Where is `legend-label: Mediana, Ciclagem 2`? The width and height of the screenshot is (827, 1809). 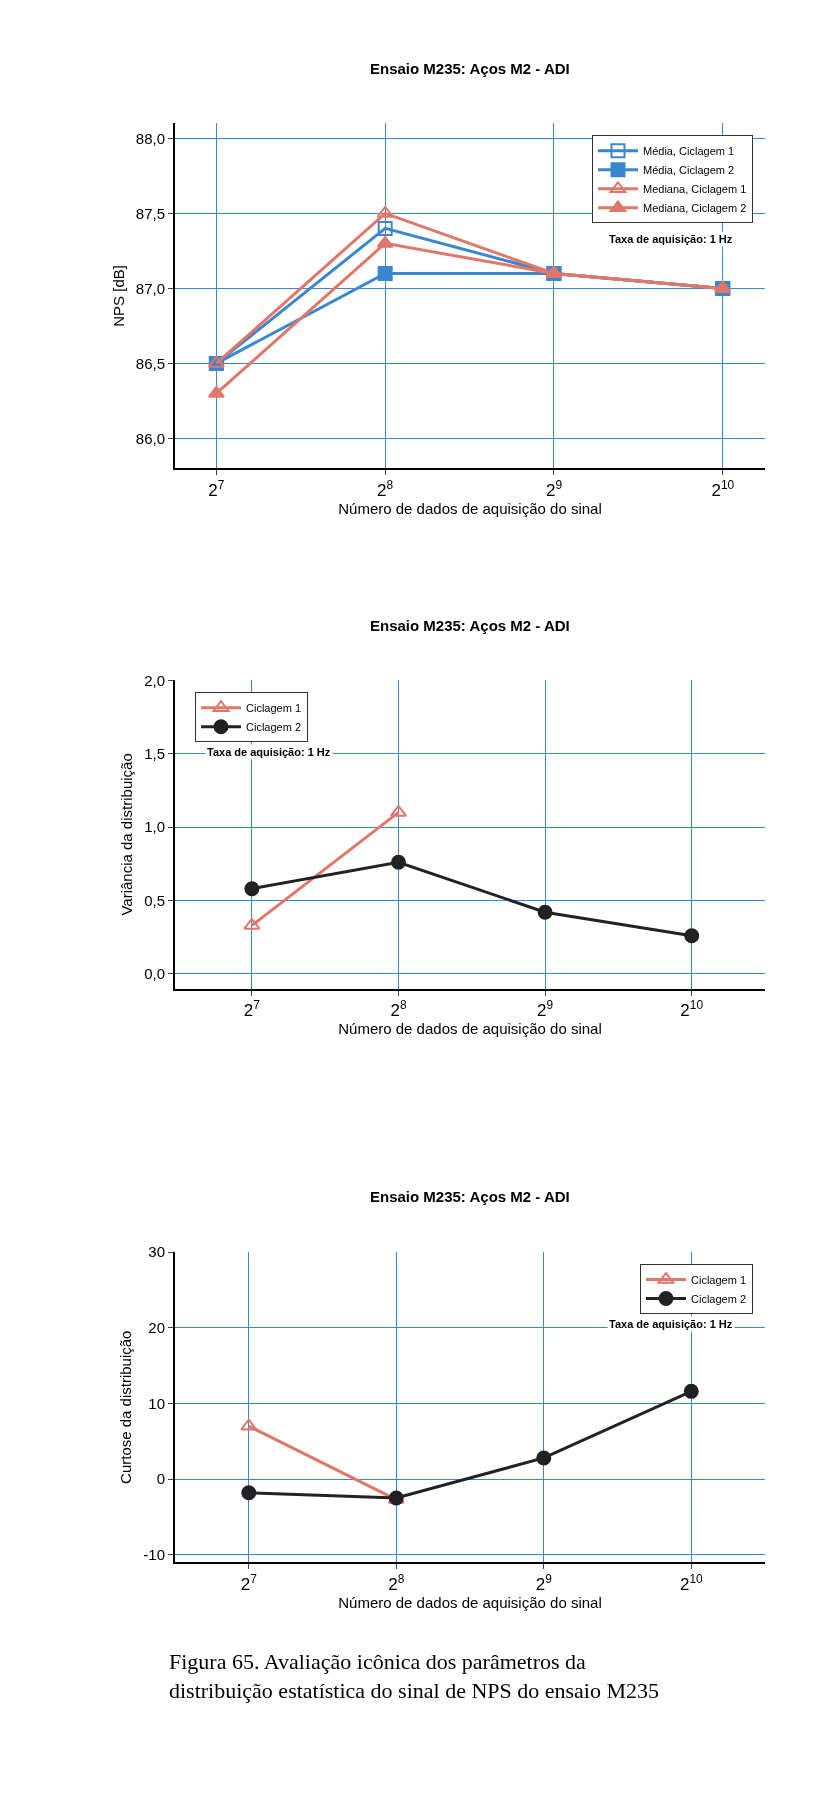
legend-label: Mediana, Ciclagem 2 is located at coordinates (695, 208).